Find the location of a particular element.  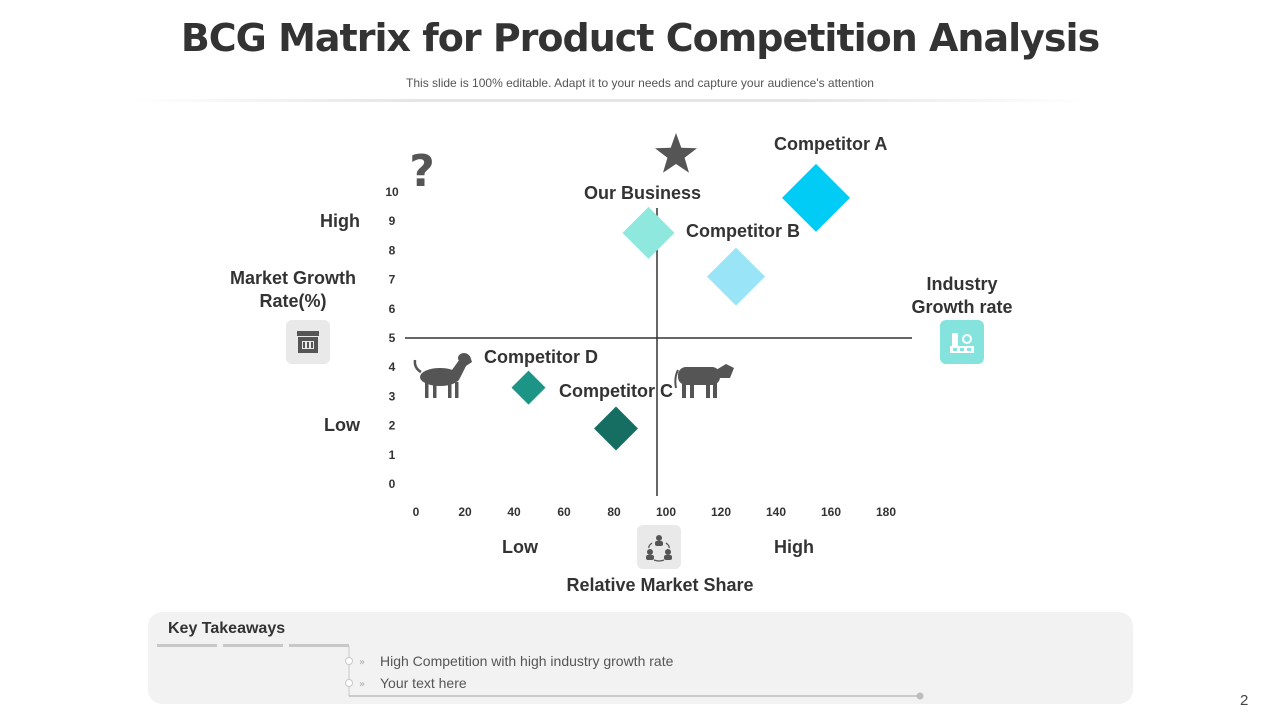

y-tick-label: 5 is located at coordinates (392, 338).